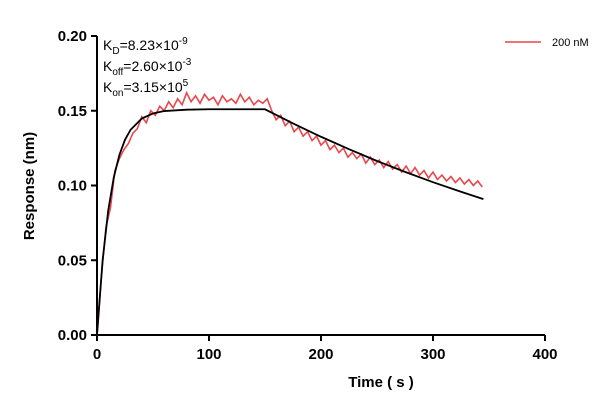  Describe the element at coordinates (72, 335) in the screenshot. I see `y-tick-label: 0.00` at that location.